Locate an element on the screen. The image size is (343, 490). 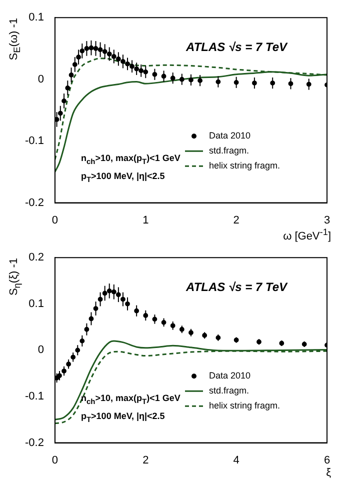
x-axis-title: ω [GeV$^{-1}$] is located at coordinates (307, 234).